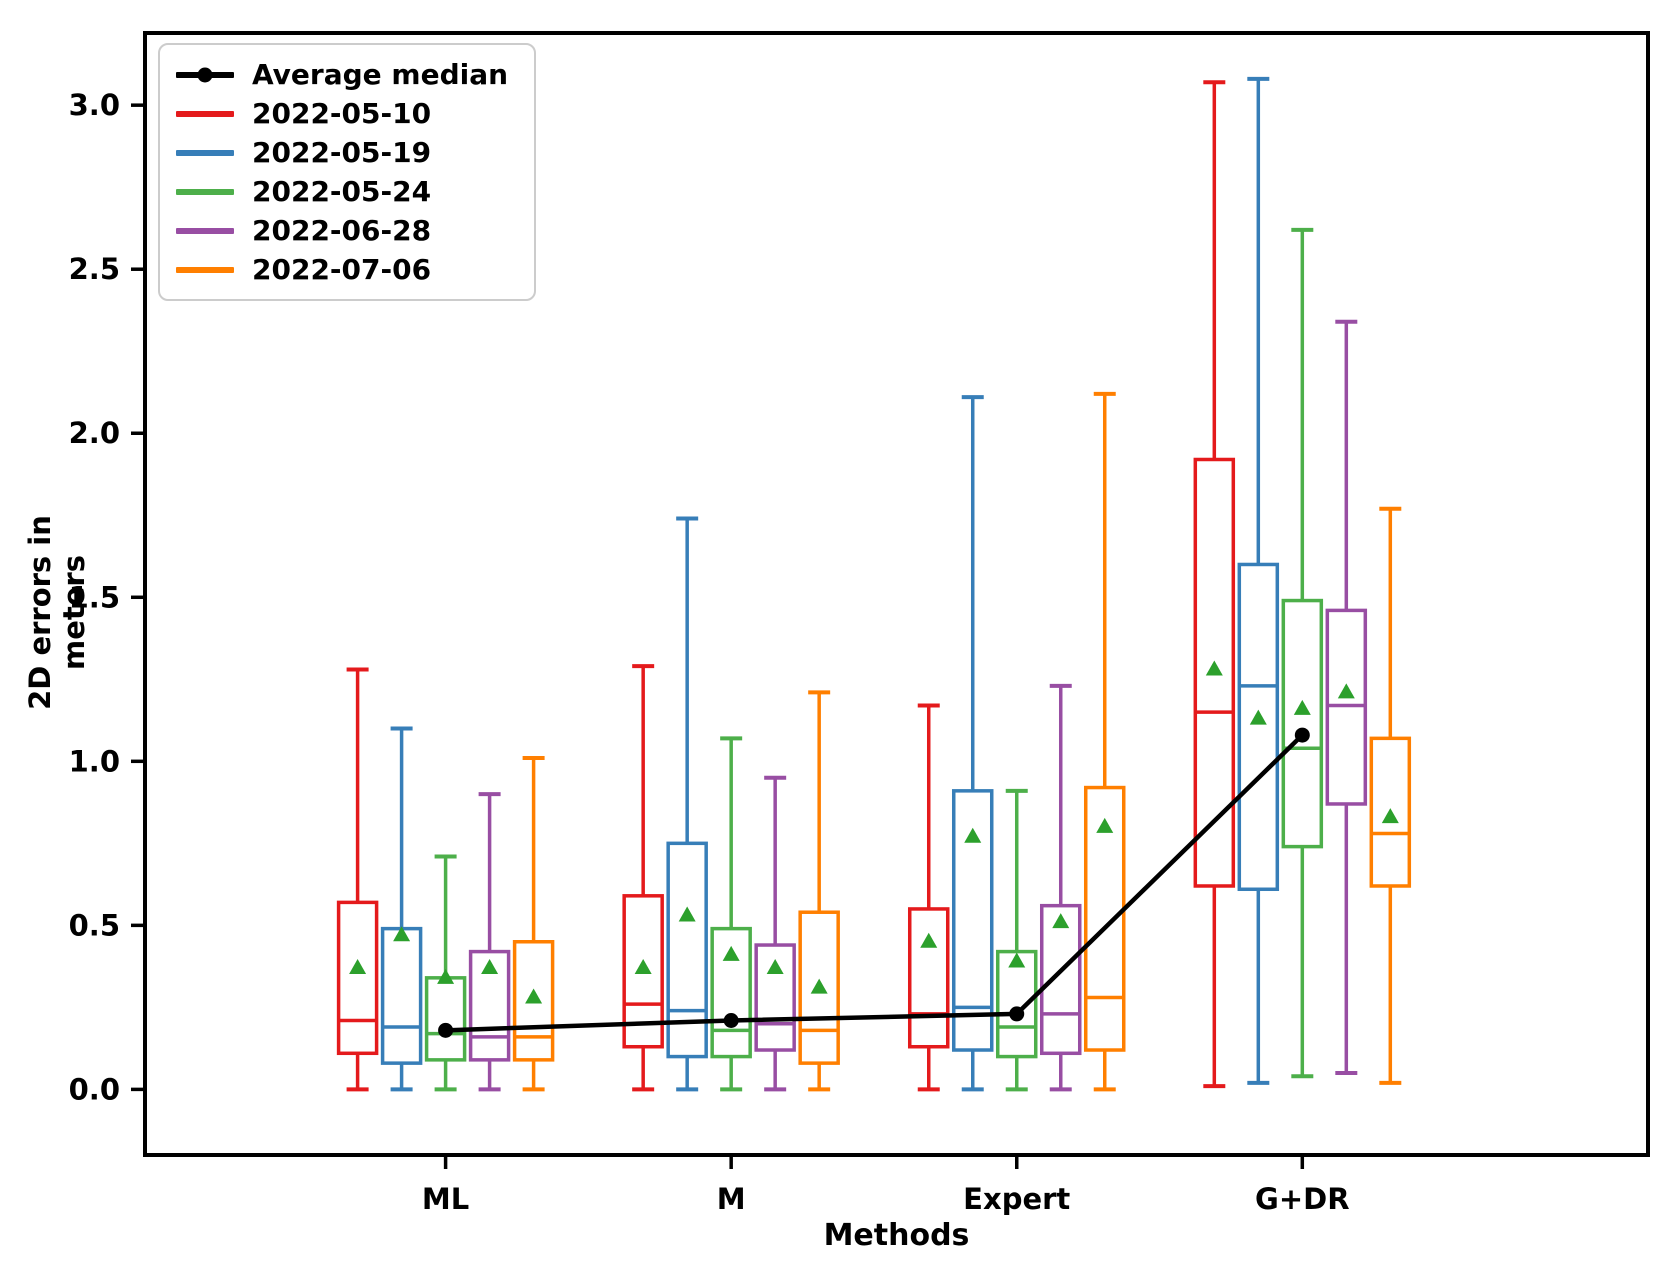 This screenshot has height=1264, width=1663. I want to click on mean-marker-2022-06-28-M, so click(775, 966).